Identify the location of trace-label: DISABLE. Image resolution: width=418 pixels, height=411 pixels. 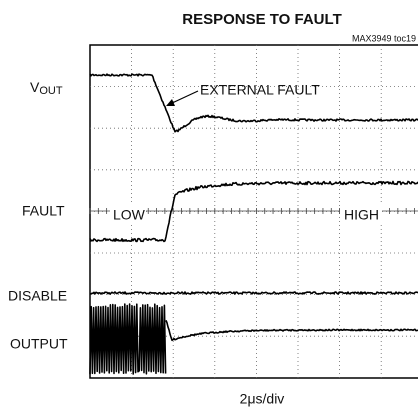
(37, 296).